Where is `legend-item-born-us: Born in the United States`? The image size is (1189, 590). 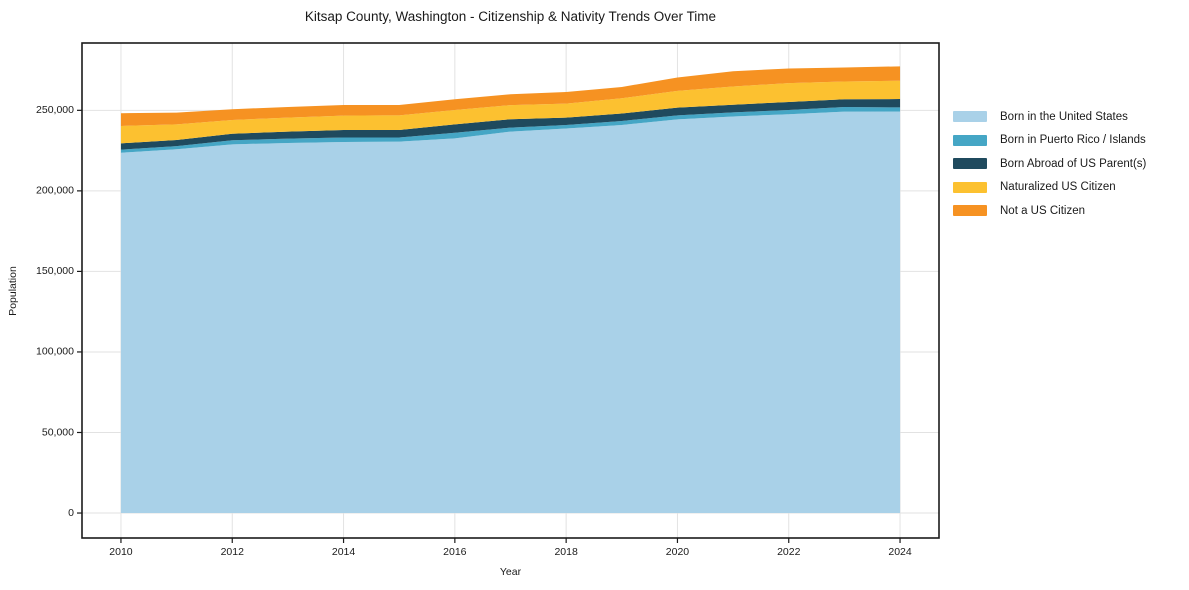 legend-item-born-us: Born in the United States is located at coordinates (1049, 117).